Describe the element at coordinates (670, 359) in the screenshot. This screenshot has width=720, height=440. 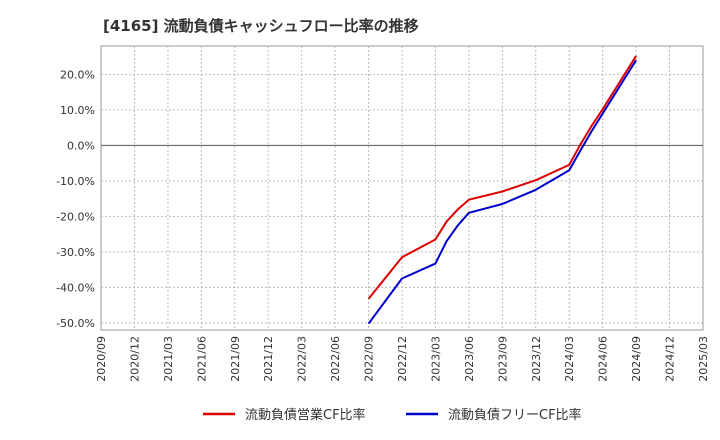
I see `x-tick-label: 2024/12` at that location.